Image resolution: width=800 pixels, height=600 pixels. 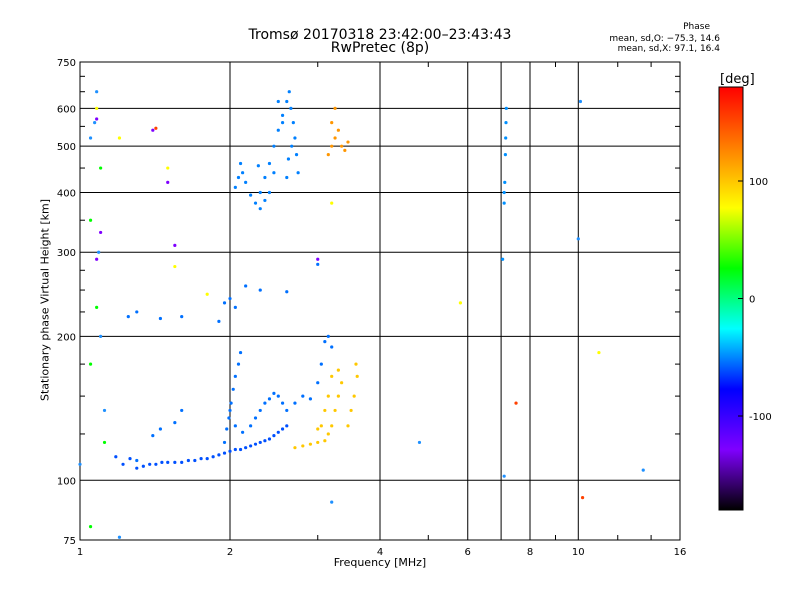 What do you see at coordinates (758, 182) in the screenshot?
I see `colorbar-tick-label: 100` at bounding box center [758, 182].